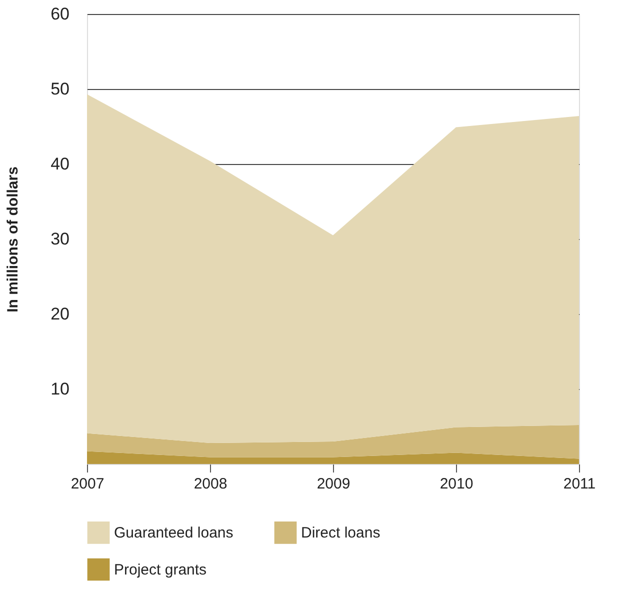  What do you see at coordinates (60, 314) in the screenshot?
I see `y-tick-label: 20` at bounding box center [60, 314].